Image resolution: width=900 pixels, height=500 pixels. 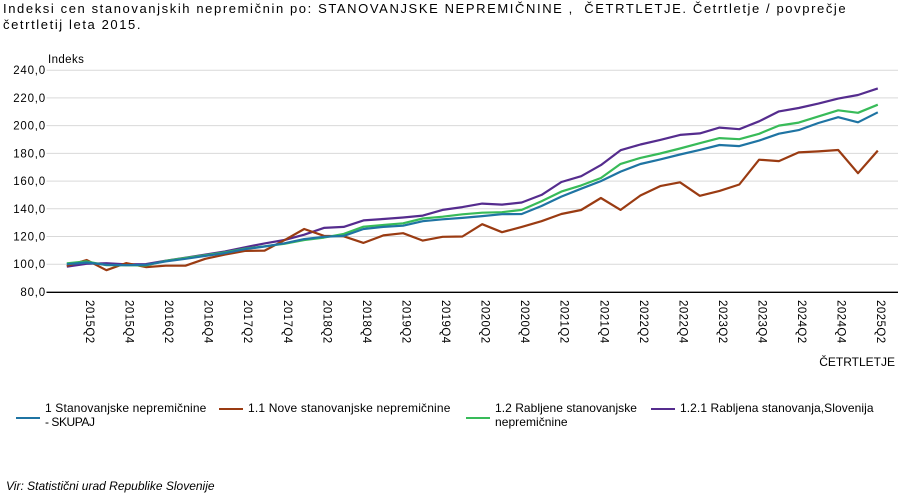 I want to click on svg-text: 2016Q4, so click(x=208, y=322).